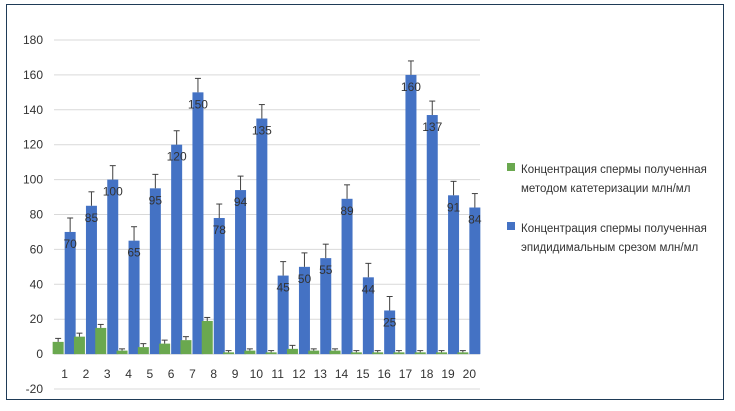  What do you see at coordinates (427, 374) in the screenshot?
I see `x-tick-label: 18` at bounding box center [427, 374].